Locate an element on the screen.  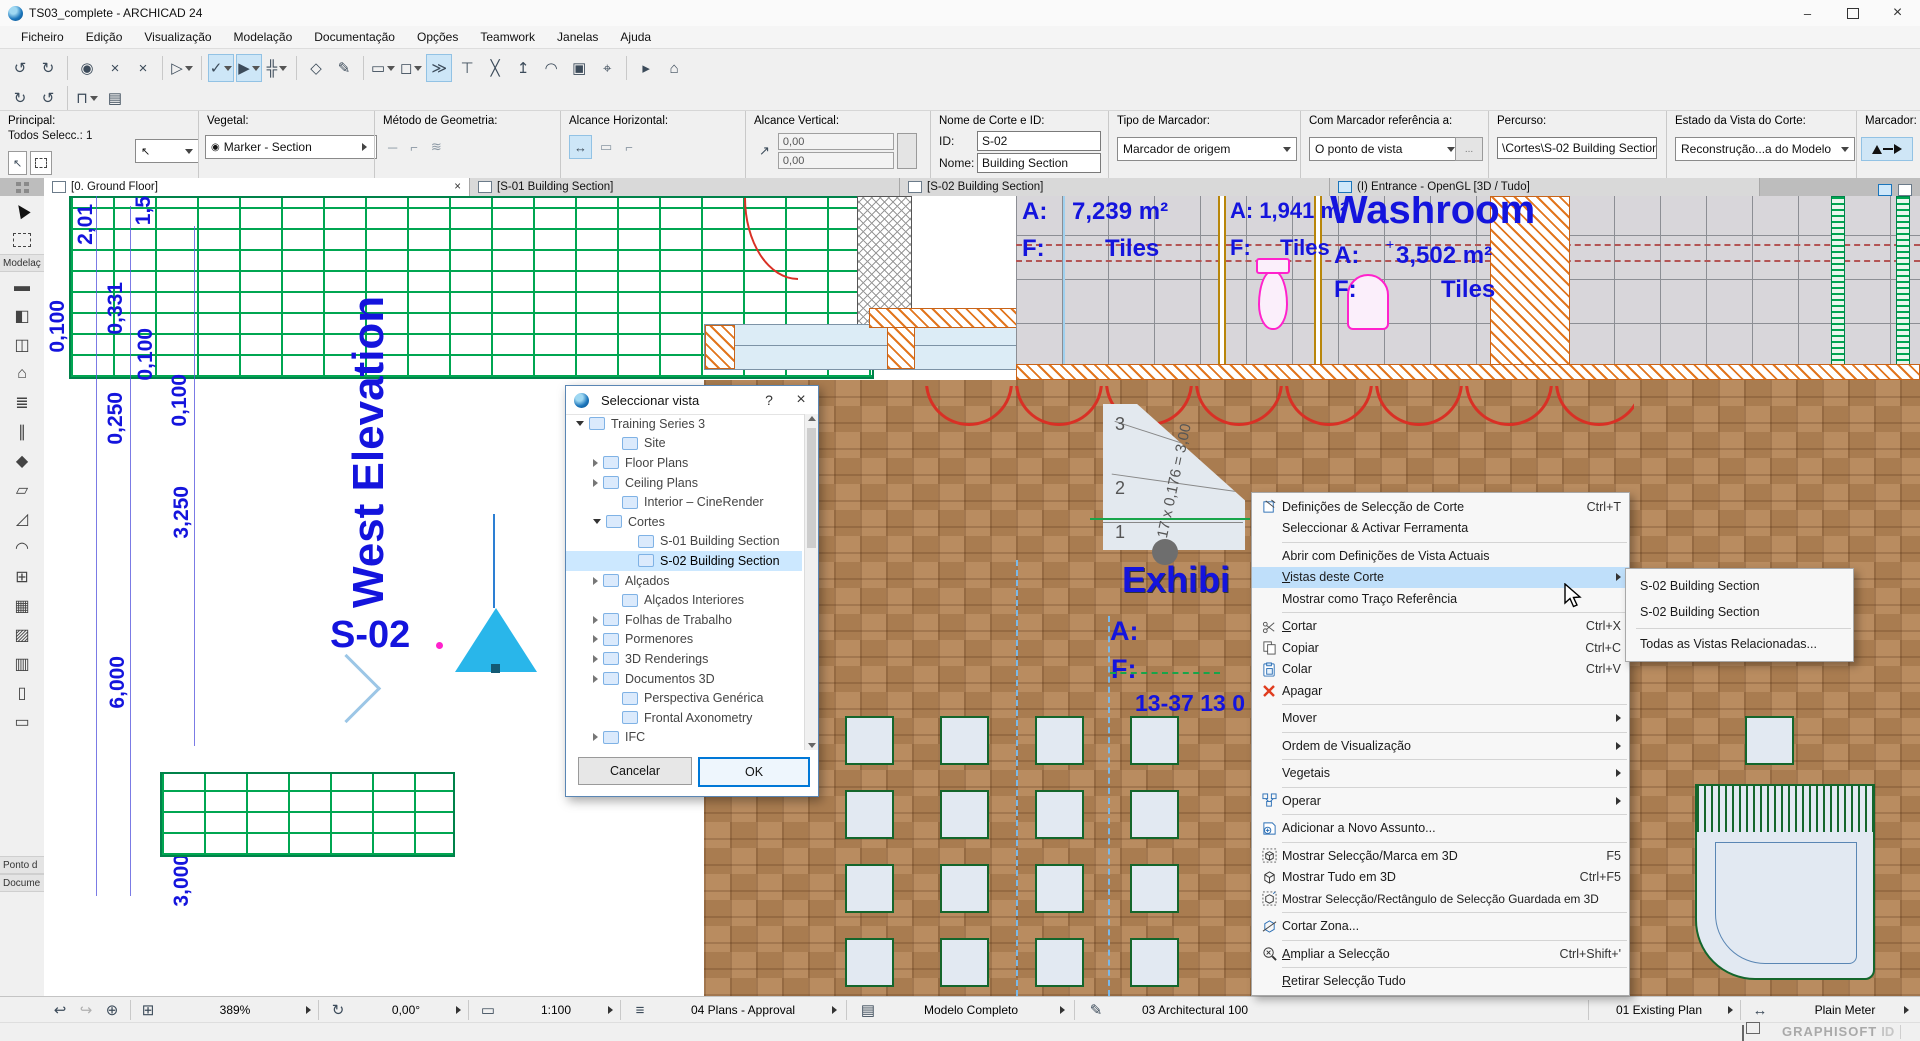
help-icon: ? is located at coordinates (769, 400).